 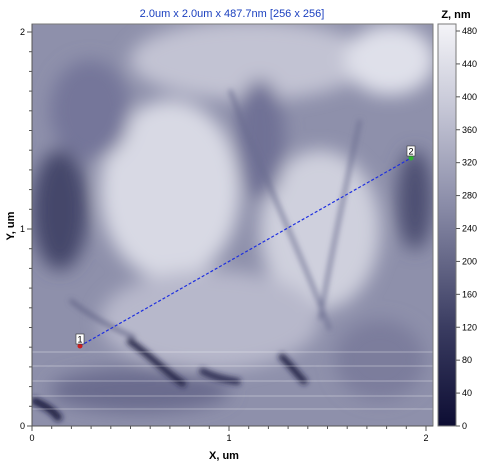 What do you see at coordinates (469, 130) in the screenshot?
I see `colorbar-tick-label: 360` at bounding box center [469, 130].